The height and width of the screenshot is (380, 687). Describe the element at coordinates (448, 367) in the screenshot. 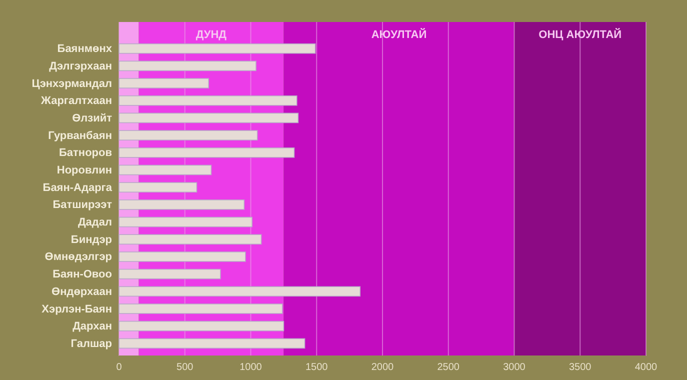

I see `x-tick-label: 2500` at that location.